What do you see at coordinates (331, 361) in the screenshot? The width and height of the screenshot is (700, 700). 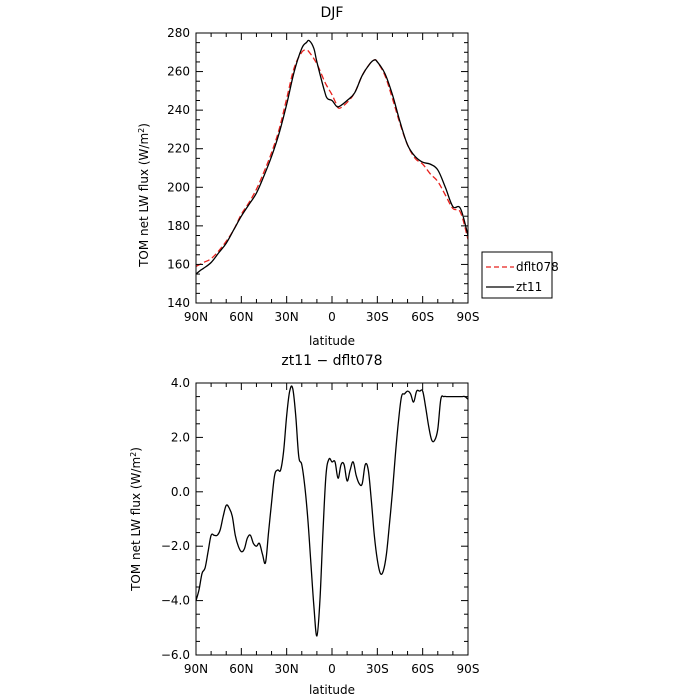 I see `chart-title: zt11 − dflt078` at bounding box center [331, 361].